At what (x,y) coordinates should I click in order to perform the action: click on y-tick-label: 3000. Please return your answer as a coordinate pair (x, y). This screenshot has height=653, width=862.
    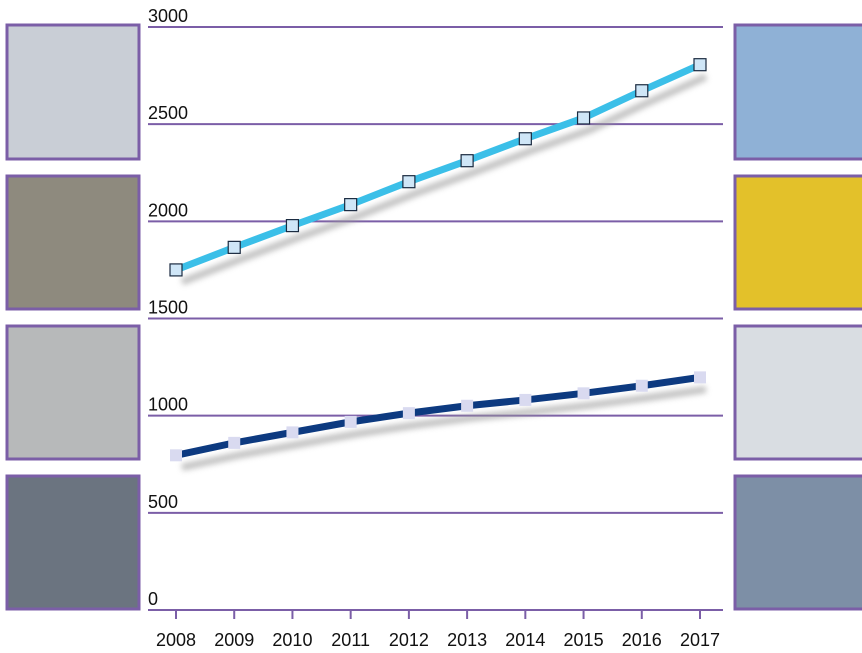
    Looking at the image, I should click on (168, 16).